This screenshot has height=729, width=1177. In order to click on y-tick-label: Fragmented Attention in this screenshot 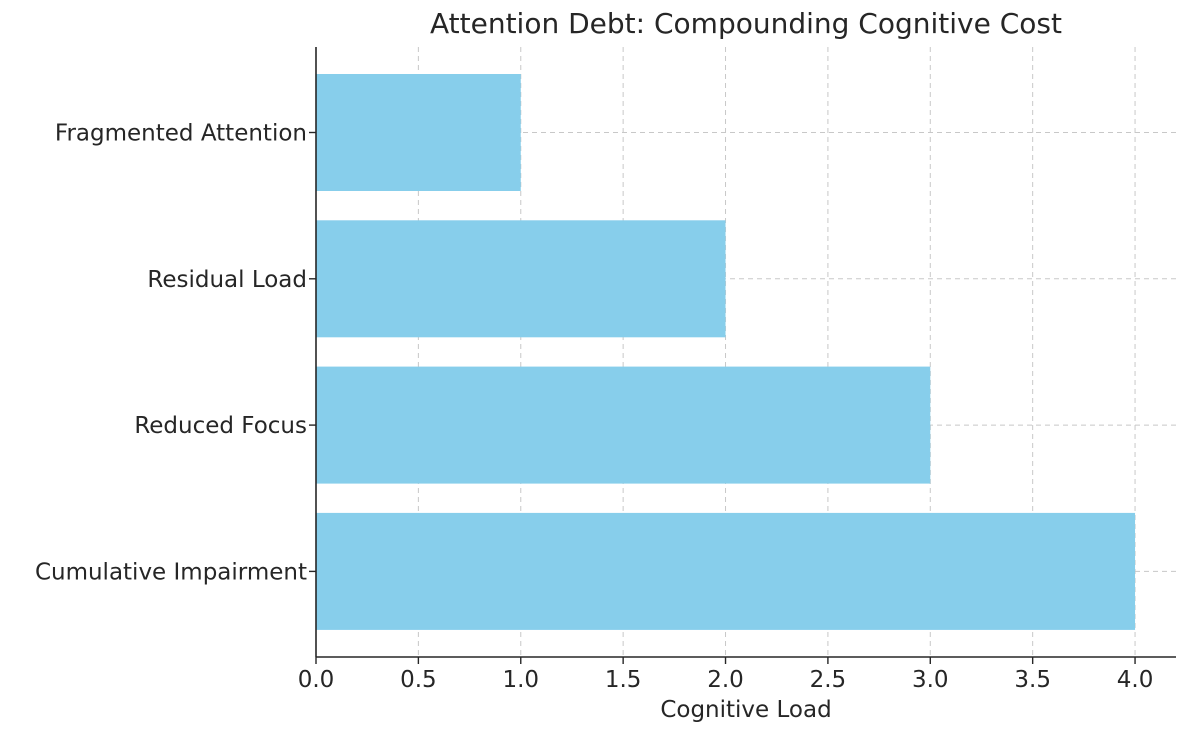, I will do `click(181, 134)`.